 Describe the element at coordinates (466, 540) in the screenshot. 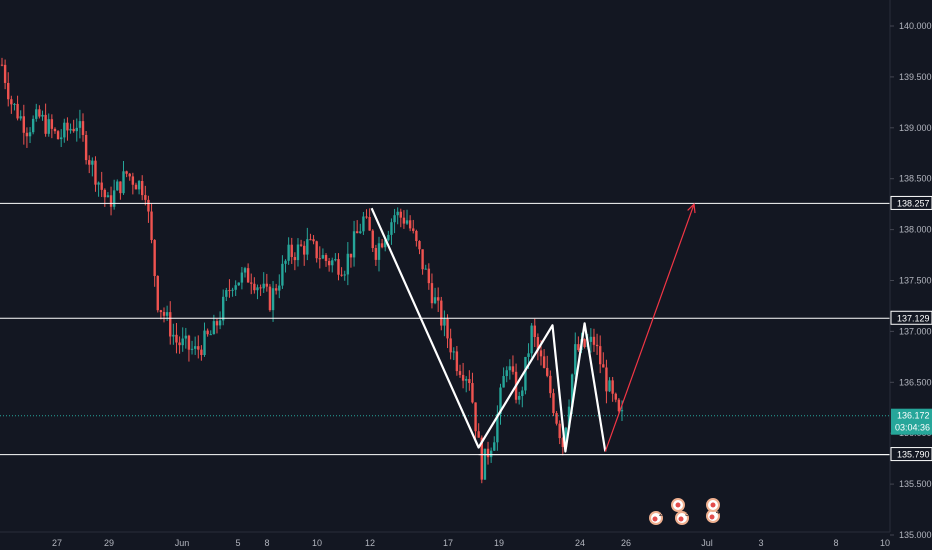

I see `time-axis` at that location.